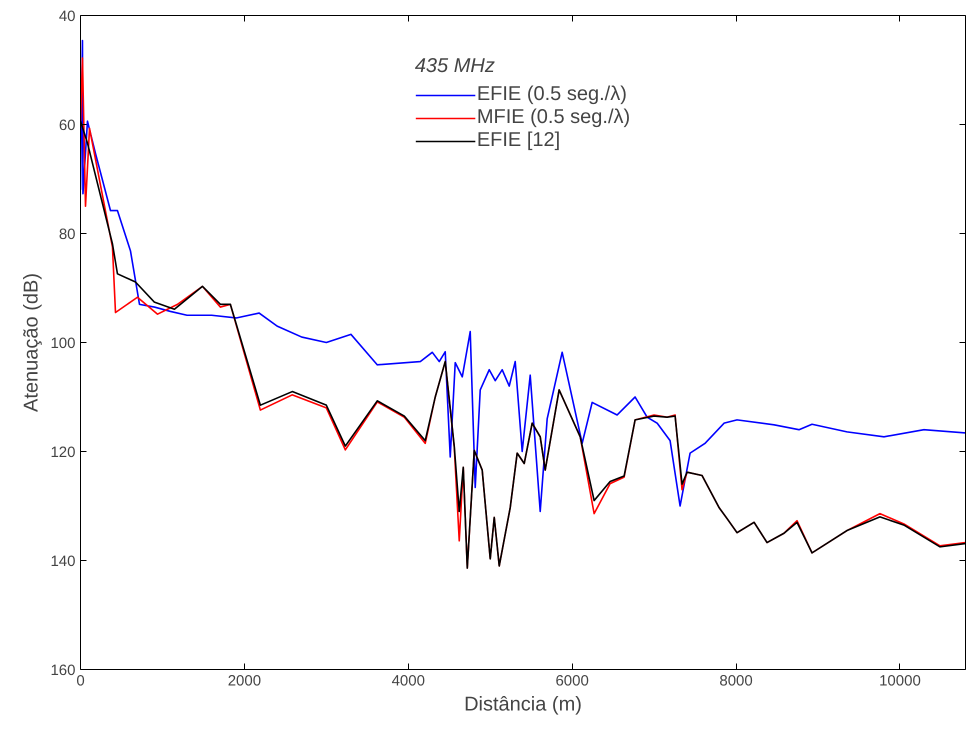  What do you see at coordinates (553, 117) in the screenshot?
I see `legend-label: MFIE (0.5 seg./λ)` at bounding box center [553, 117].